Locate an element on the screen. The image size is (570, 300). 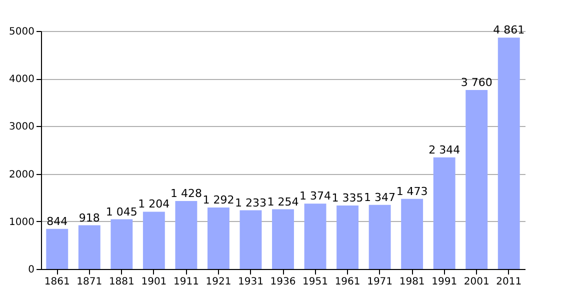
data-label: 3 760 is located at coordinates (476, 83).